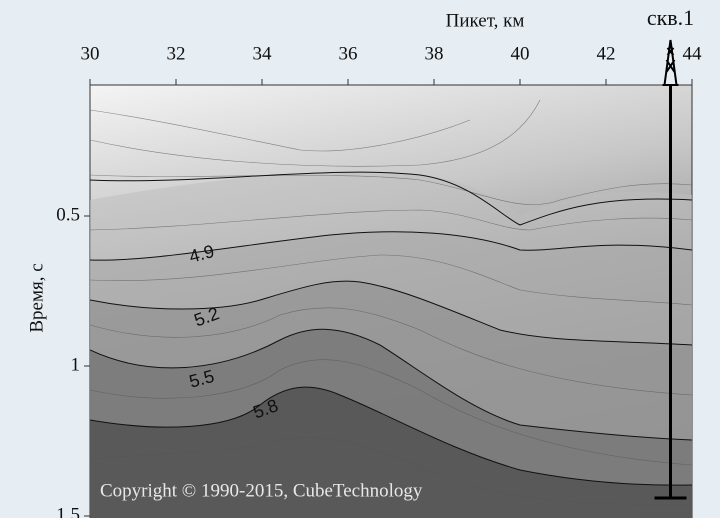 This screenshot has width=720, height=518. I want to click on x-tick-label: 42, so click(606, 53).